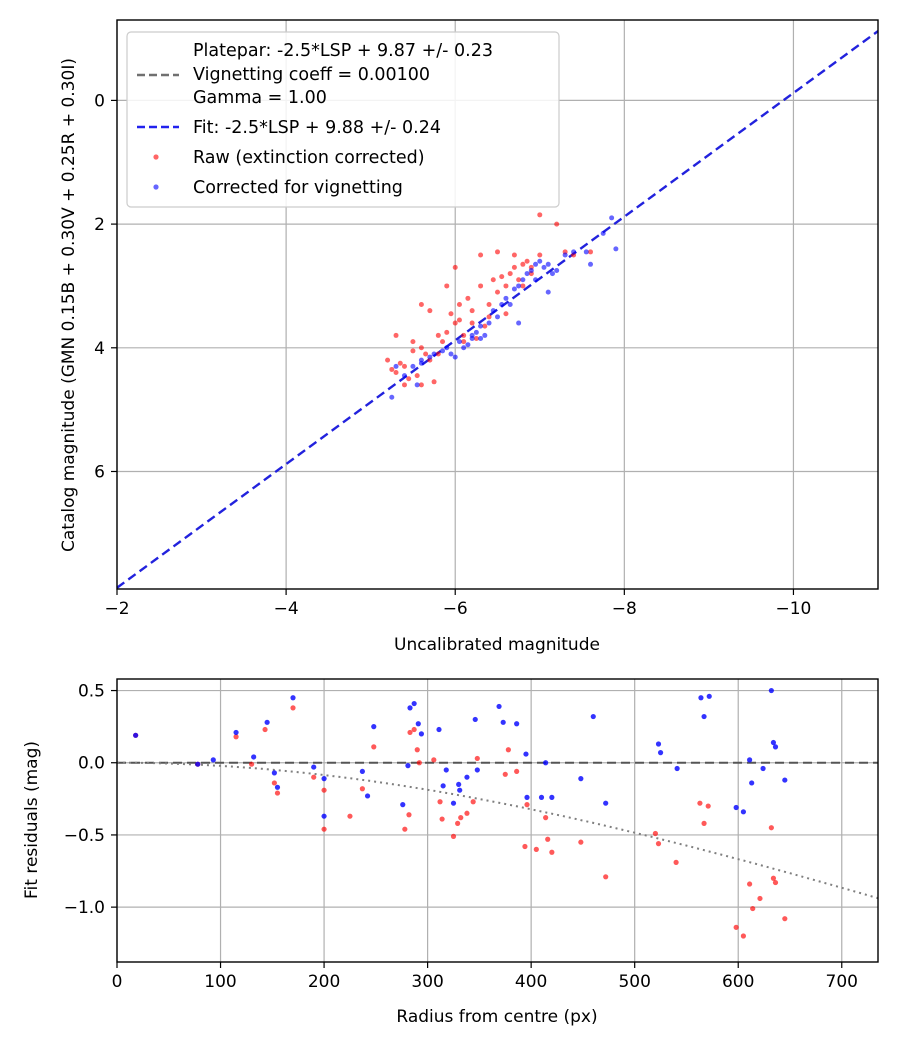 Image resolution: width=900 pixels, height=1050 pixels. What do you see at coordinates (117, 982) in the screenshot?
I see `bottom-x-tick-label: 0` at bounding box center [117, 982].